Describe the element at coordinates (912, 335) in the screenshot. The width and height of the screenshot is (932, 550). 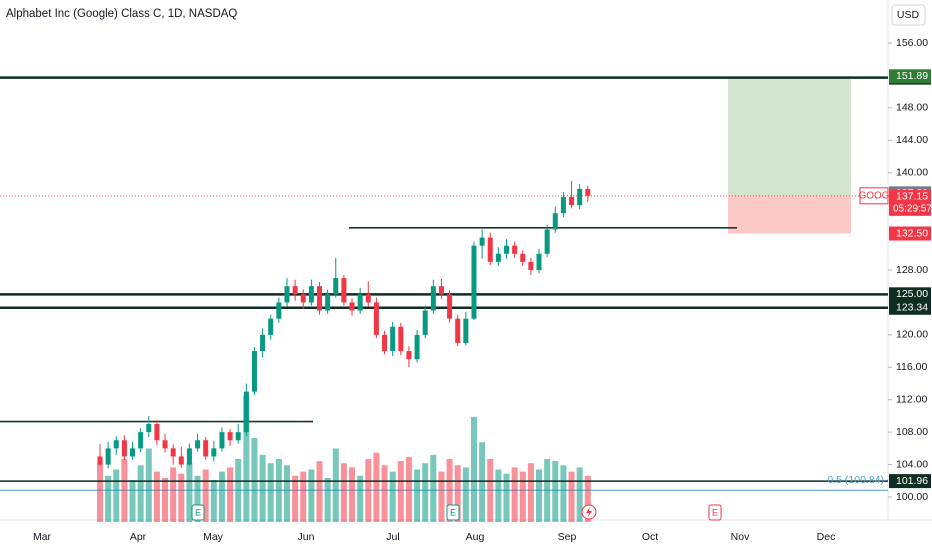
I see `y-tick-label: 120.00` at that location.